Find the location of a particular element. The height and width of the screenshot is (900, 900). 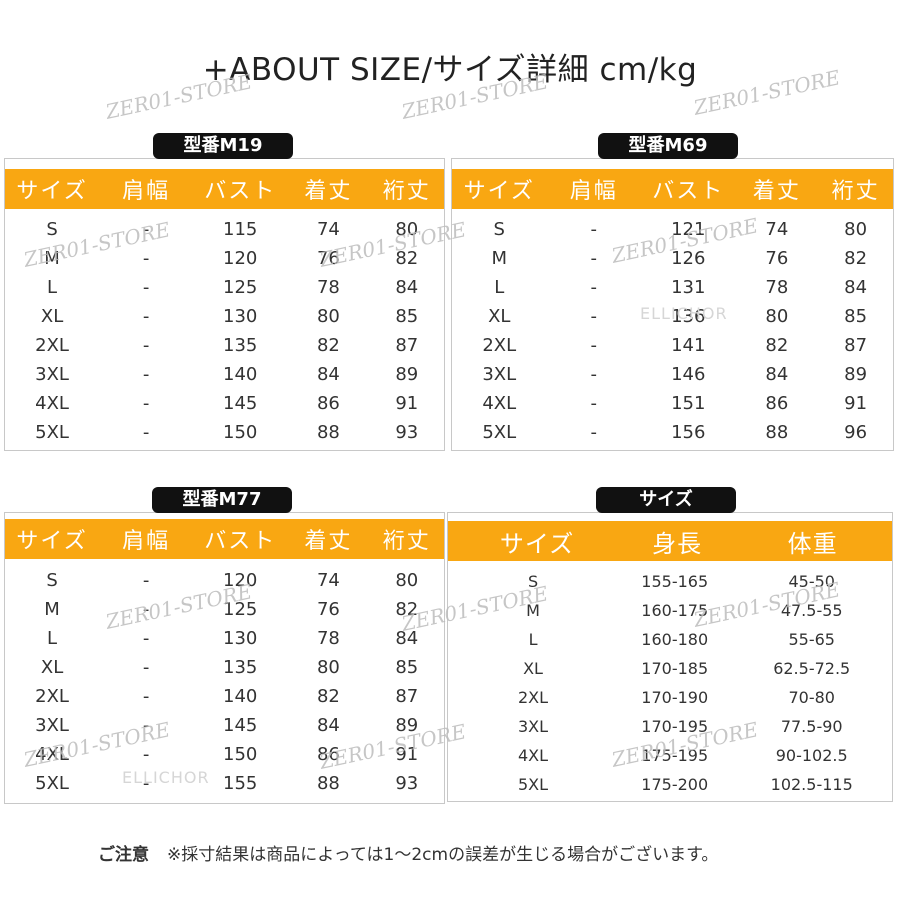

footnote: ご注意 ※採寸結果は商品によっては1～2cmの誤差が生じる場合がございます。 is located at coordinates (408, 852).